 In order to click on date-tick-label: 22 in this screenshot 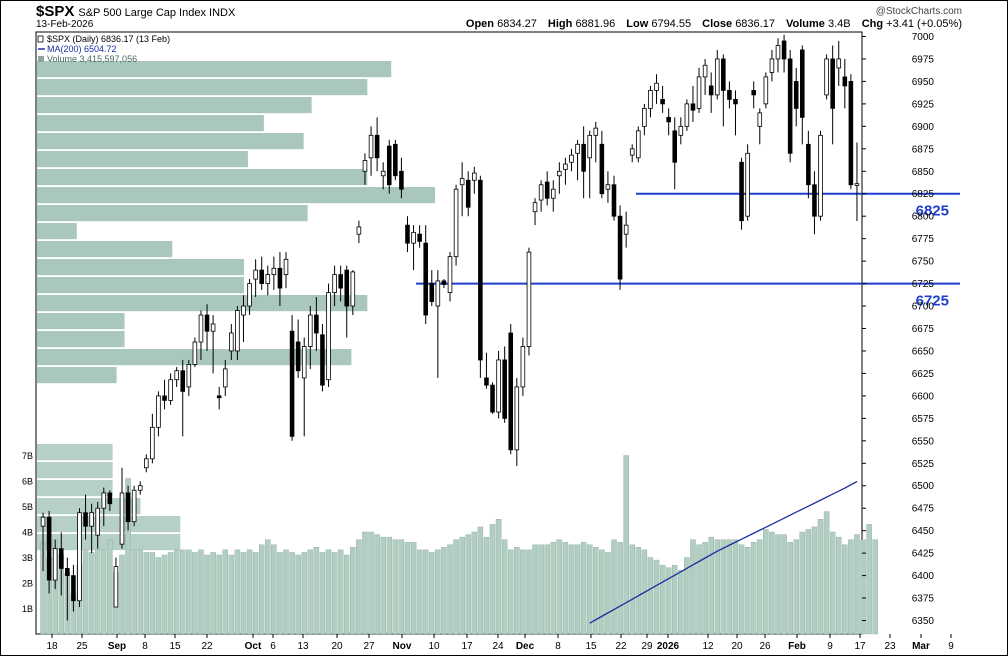, I will do `click(621, 646)`.